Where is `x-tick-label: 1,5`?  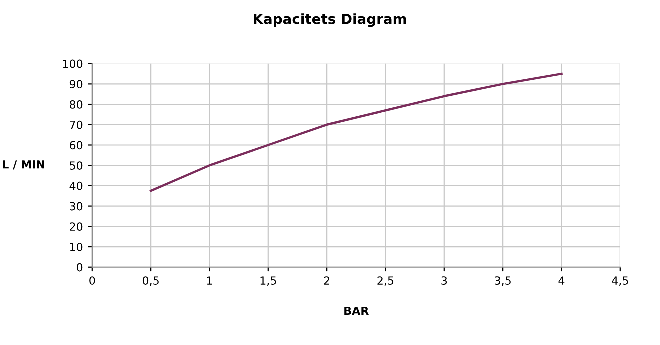
x-tick-label: 1,5 is located at coordinates (268, 281).